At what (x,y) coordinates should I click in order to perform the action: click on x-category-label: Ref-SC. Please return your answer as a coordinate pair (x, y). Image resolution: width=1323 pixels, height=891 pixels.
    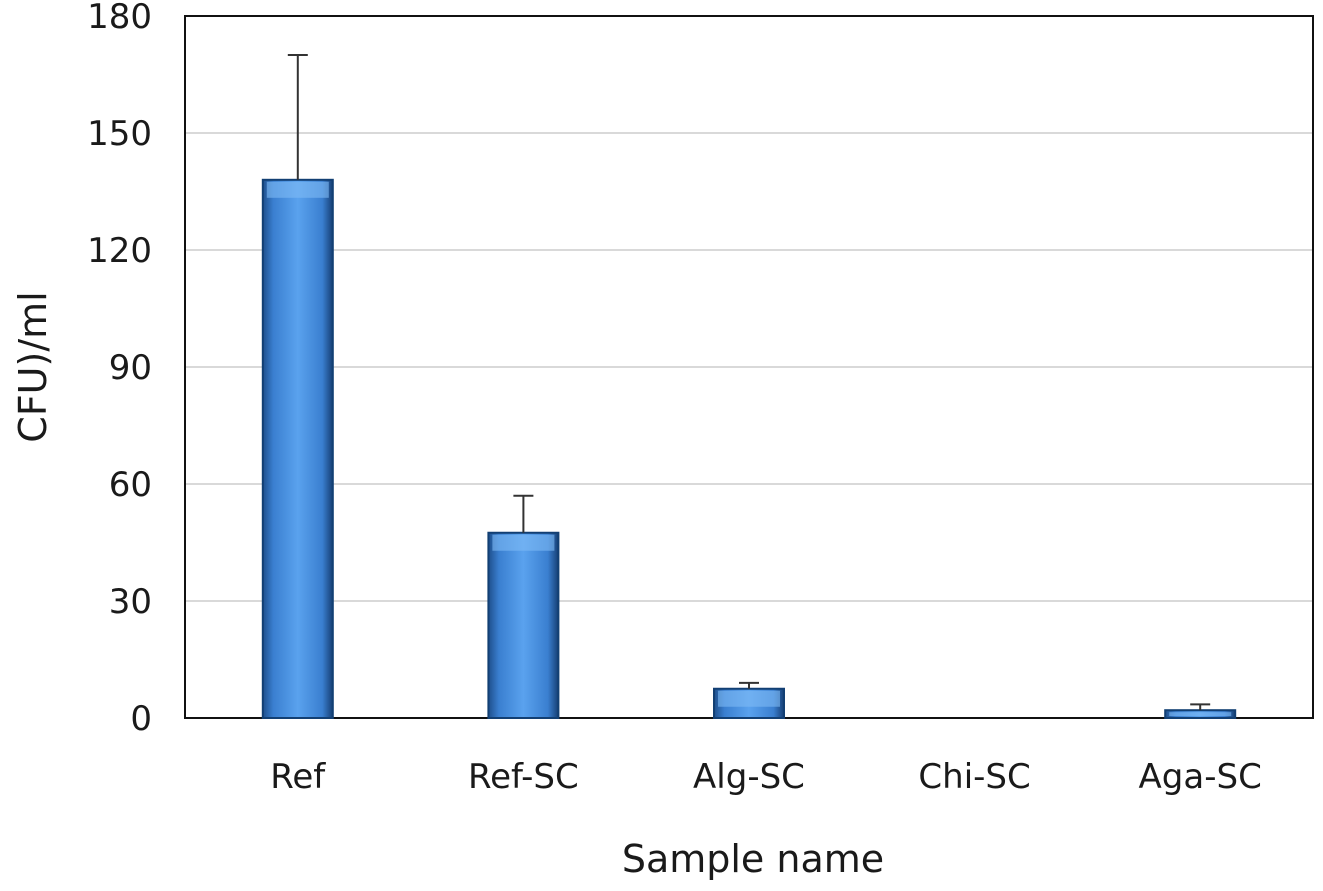
    Looking at the image, I should click on (523, 777).